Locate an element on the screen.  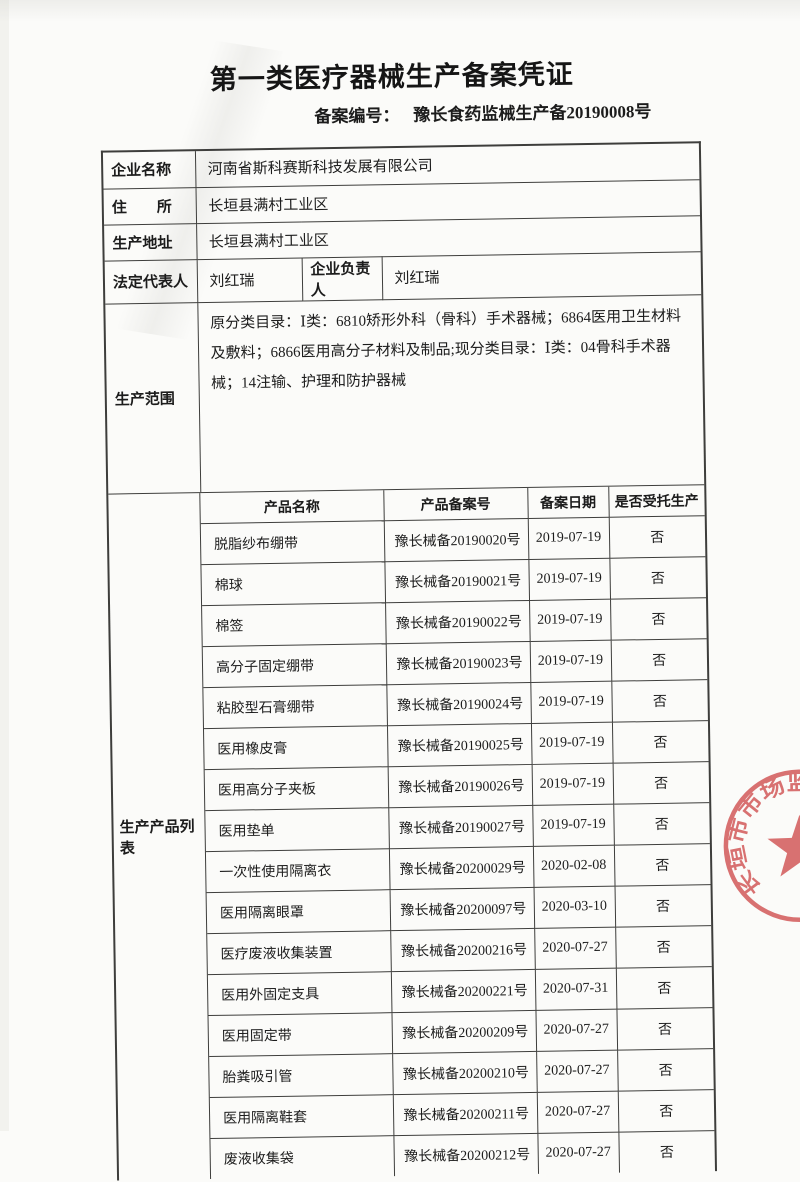
legal-representative-value: 刘红瑞 is located at coordinates (249, 280).